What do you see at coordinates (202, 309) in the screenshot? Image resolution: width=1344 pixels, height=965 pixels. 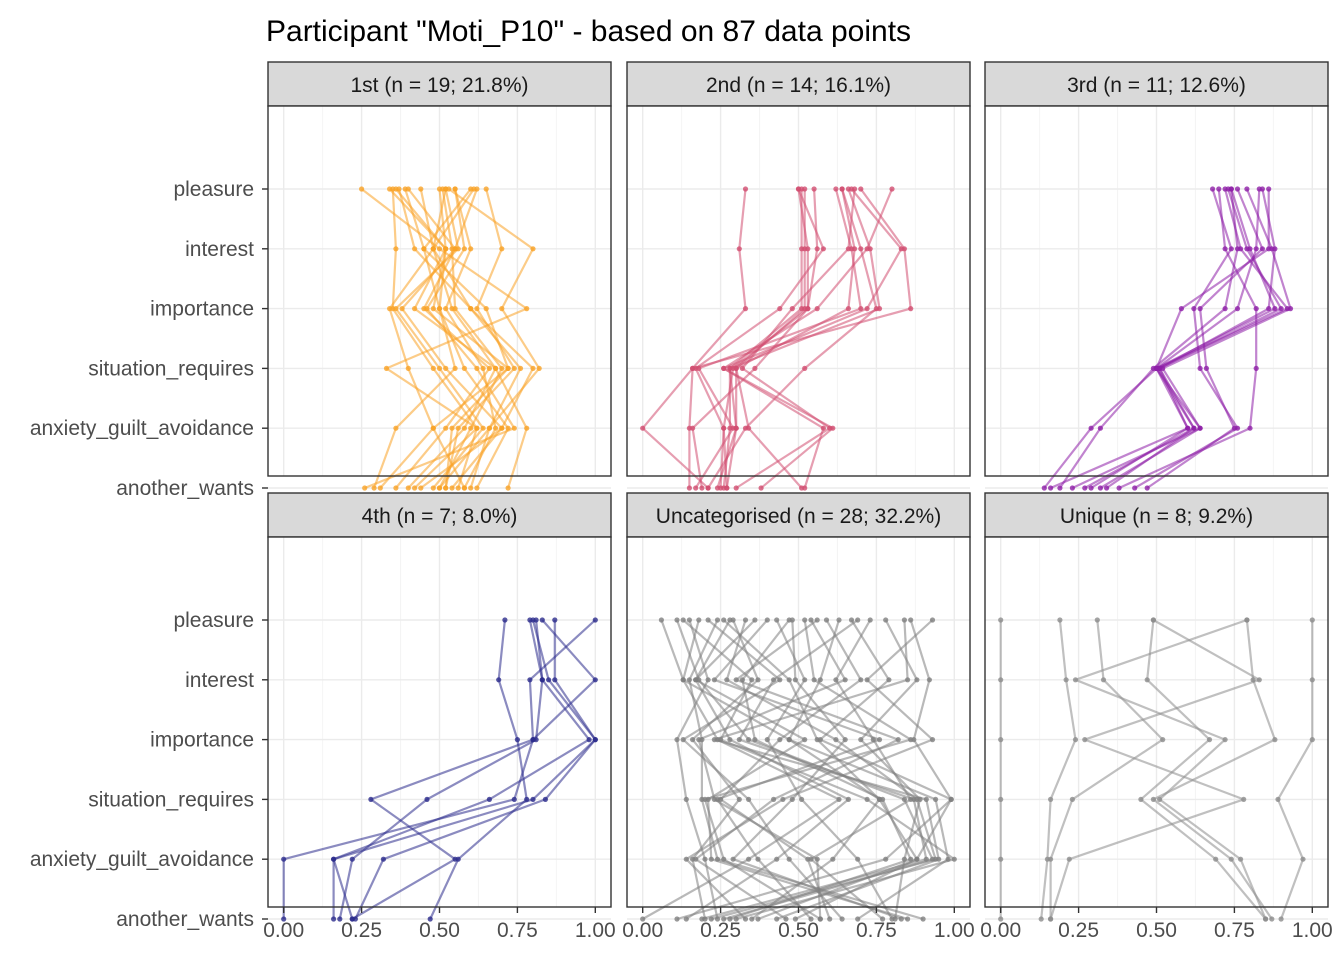 I see `y-tick-label: importance` at bounding box center [202, 309].